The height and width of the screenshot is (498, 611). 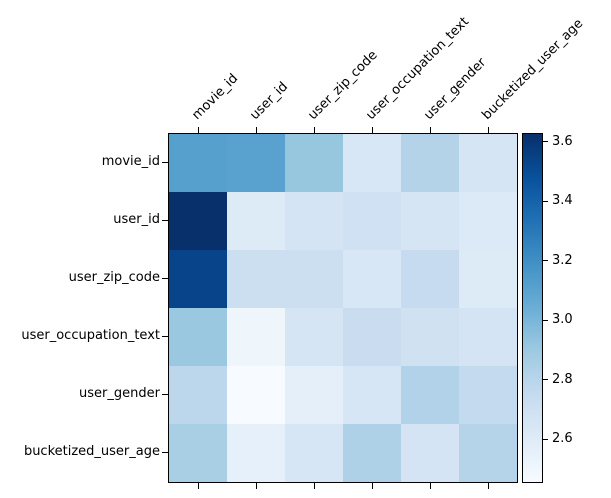 What do you see at coordinates (562, 379) in the screenshot?
I see `colorbar-tick-label: 2.8` at bounding box center [562, 379].